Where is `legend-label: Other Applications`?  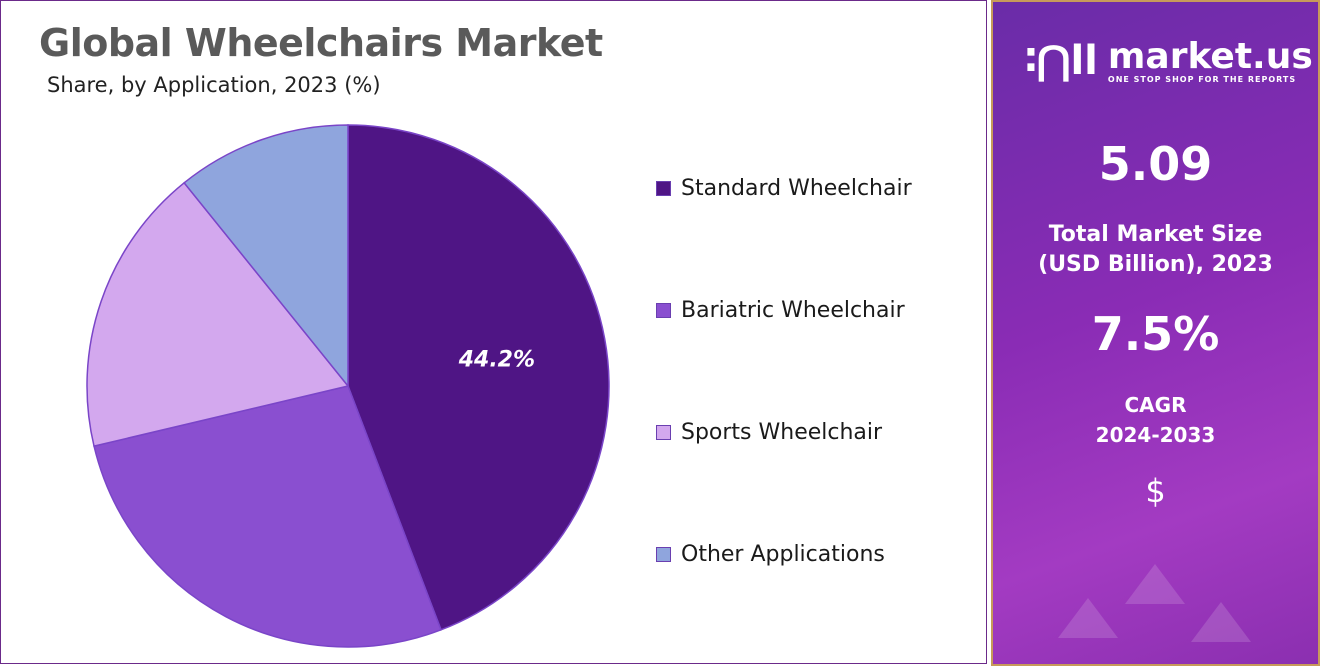
legend-label: Other Applications is located at coordinates (783, 554).